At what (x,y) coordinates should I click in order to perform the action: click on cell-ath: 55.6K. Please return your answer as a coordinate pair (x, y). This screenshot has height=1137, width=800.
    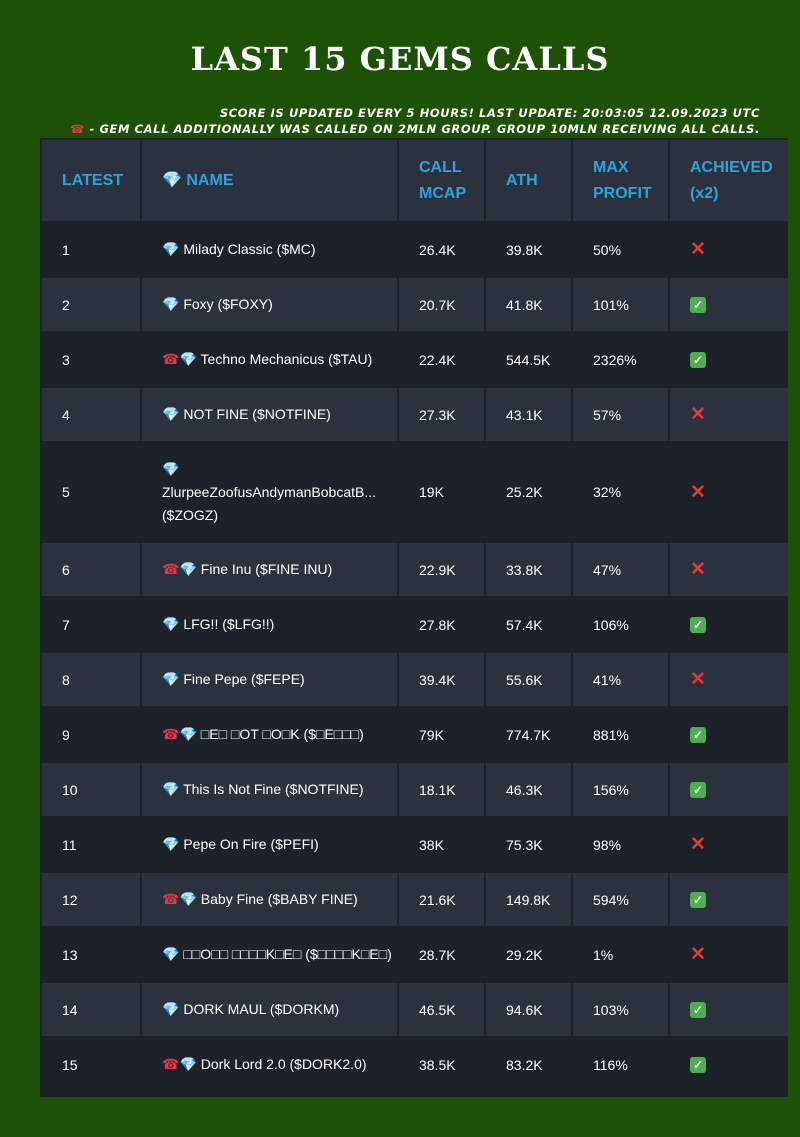
    Looking at the image, I should click on (528, 679).